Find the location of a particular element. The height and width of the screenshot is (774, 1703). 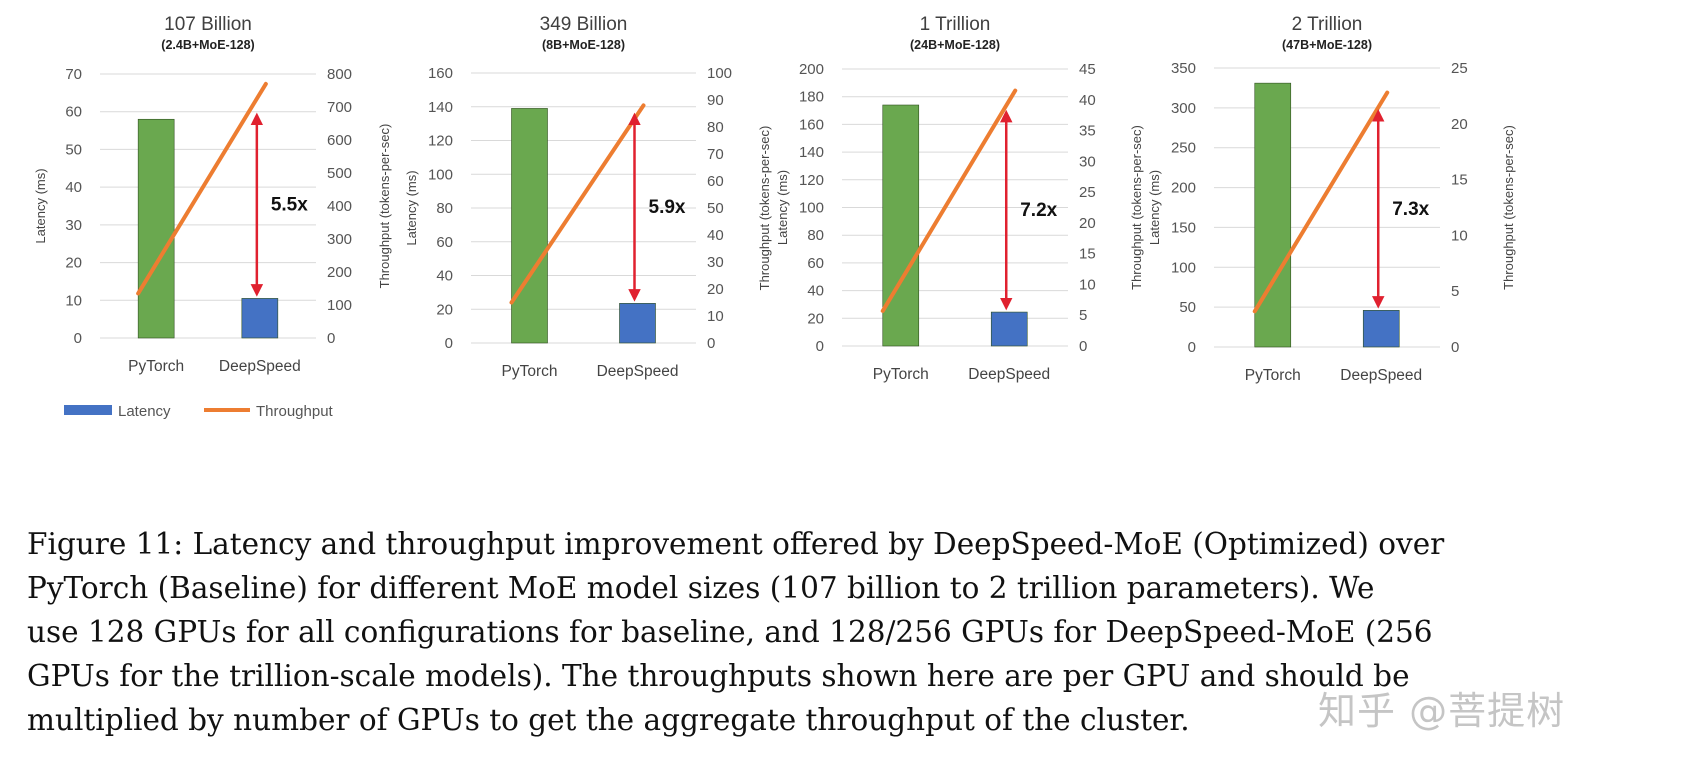

chart-subtitle: (47B+MoE-128) is located at coordinates (1327, 45).